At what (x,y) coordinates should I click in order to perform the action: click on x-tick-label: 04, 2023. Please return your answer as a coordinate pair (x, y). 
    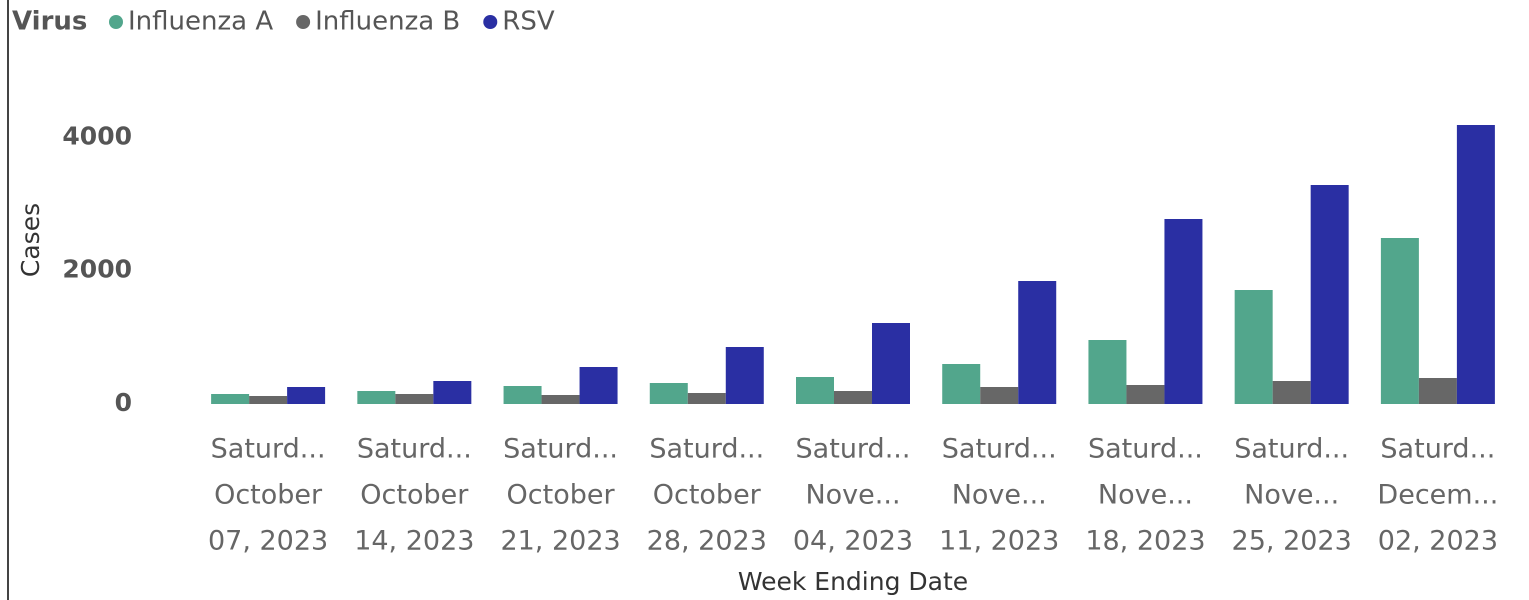
    Looking at the image, I should click on (853, 541).